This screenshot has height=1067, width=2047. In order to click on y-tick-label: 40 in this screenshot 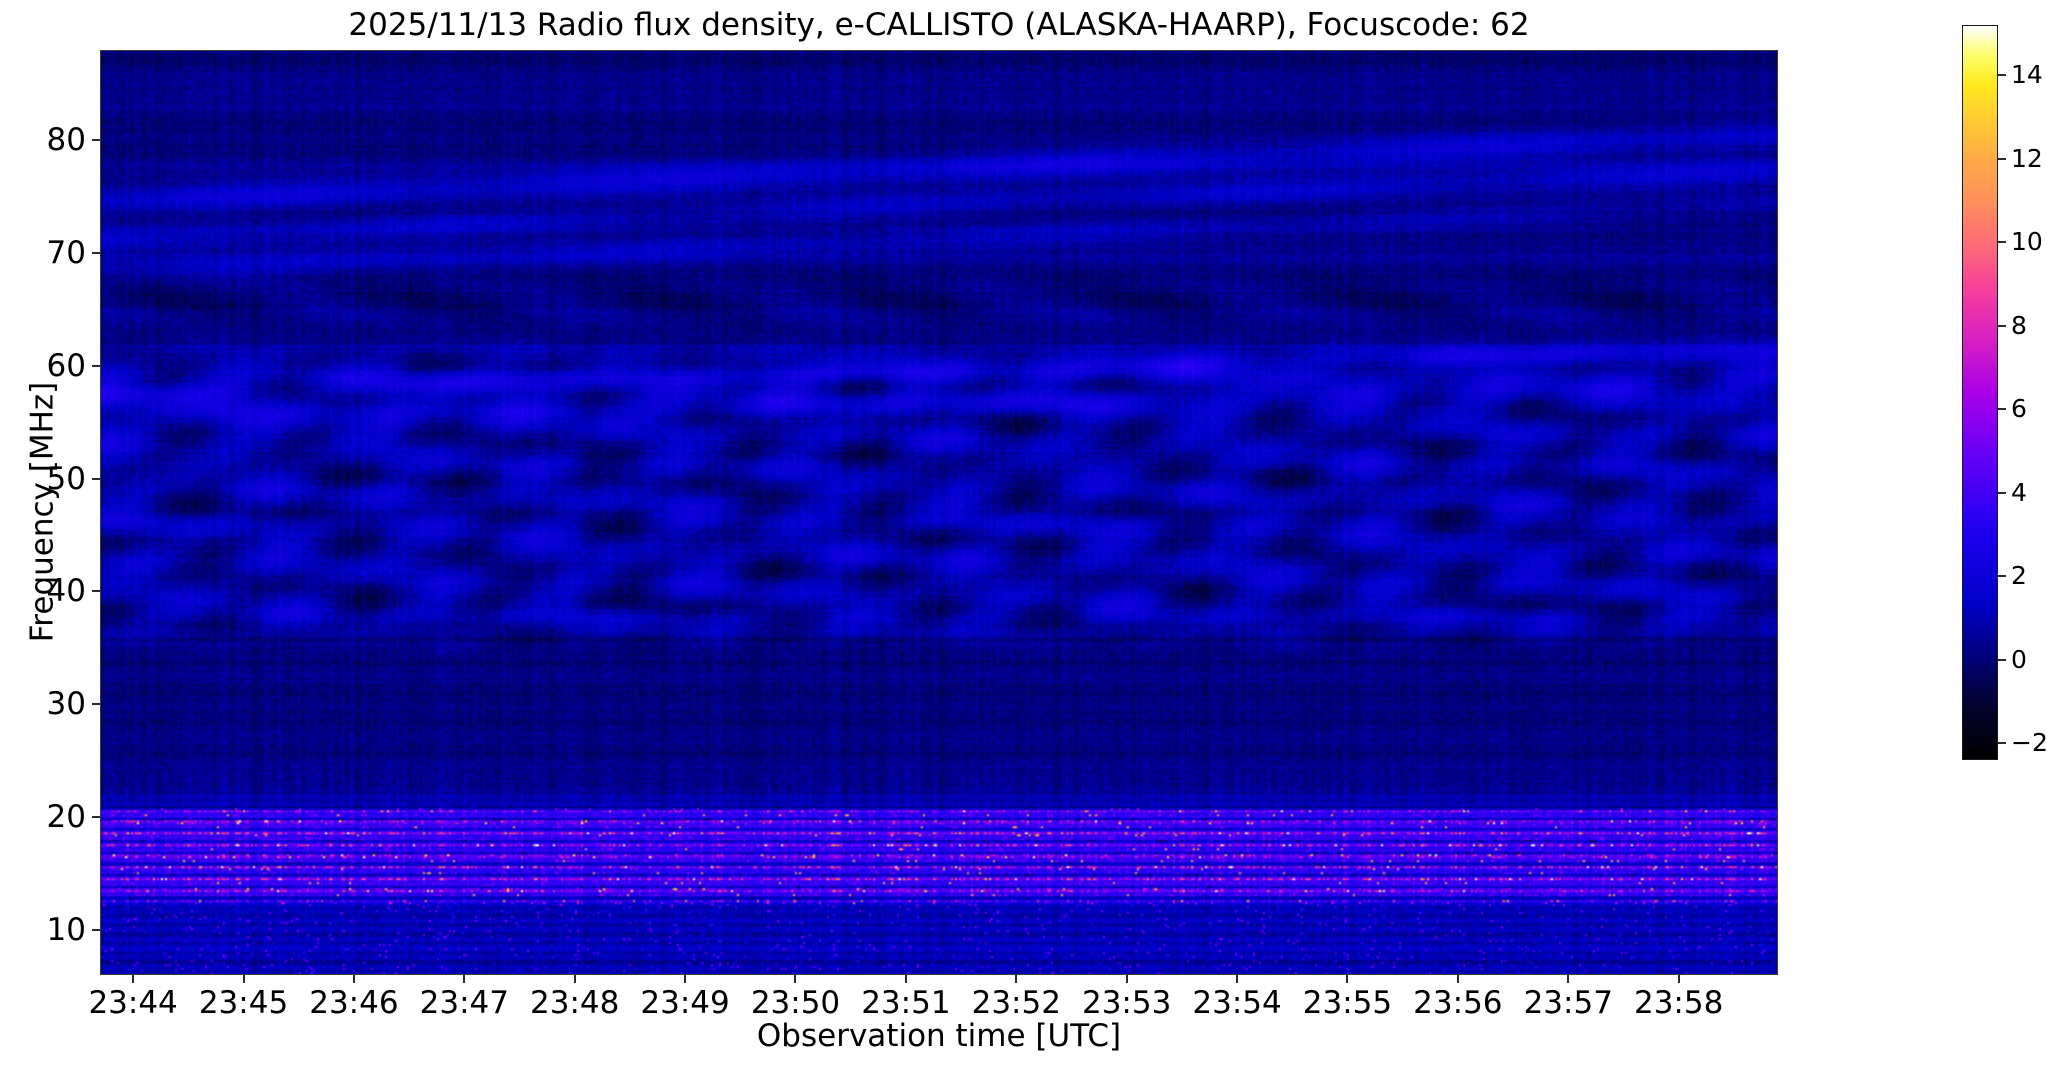, I will do `click(66, 591)`.